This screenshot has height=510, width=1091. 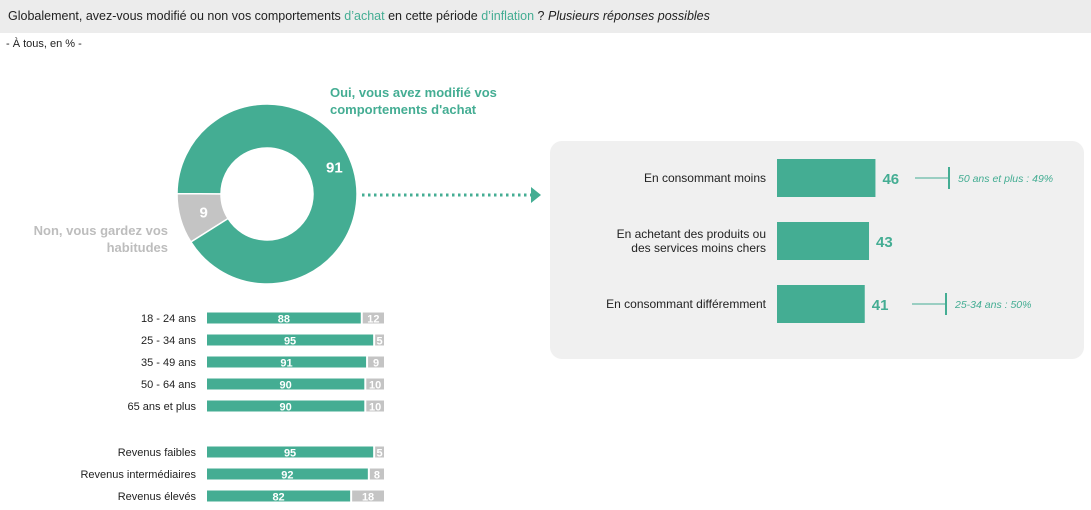 What do you see at coordinates (890, 179) in the screenshot?
I see `detail-value: 46` at bounding box center [890, 179].